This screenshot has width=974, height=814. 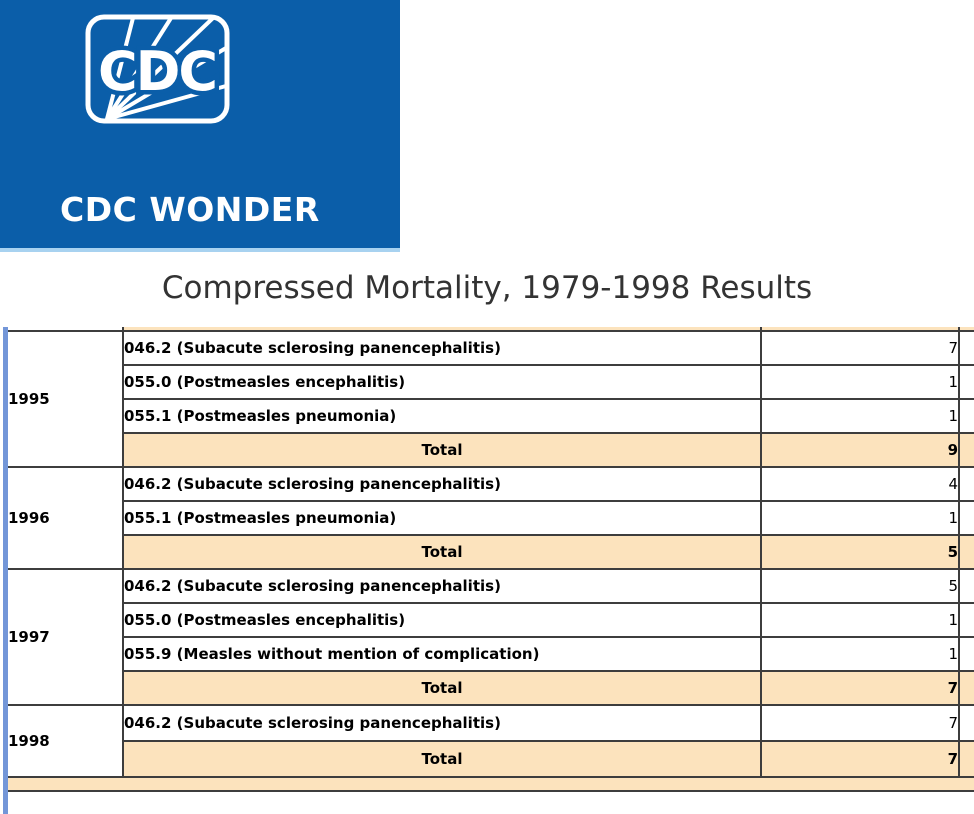 I want to click on total-row: Total 9, so click(x=491, y=450).